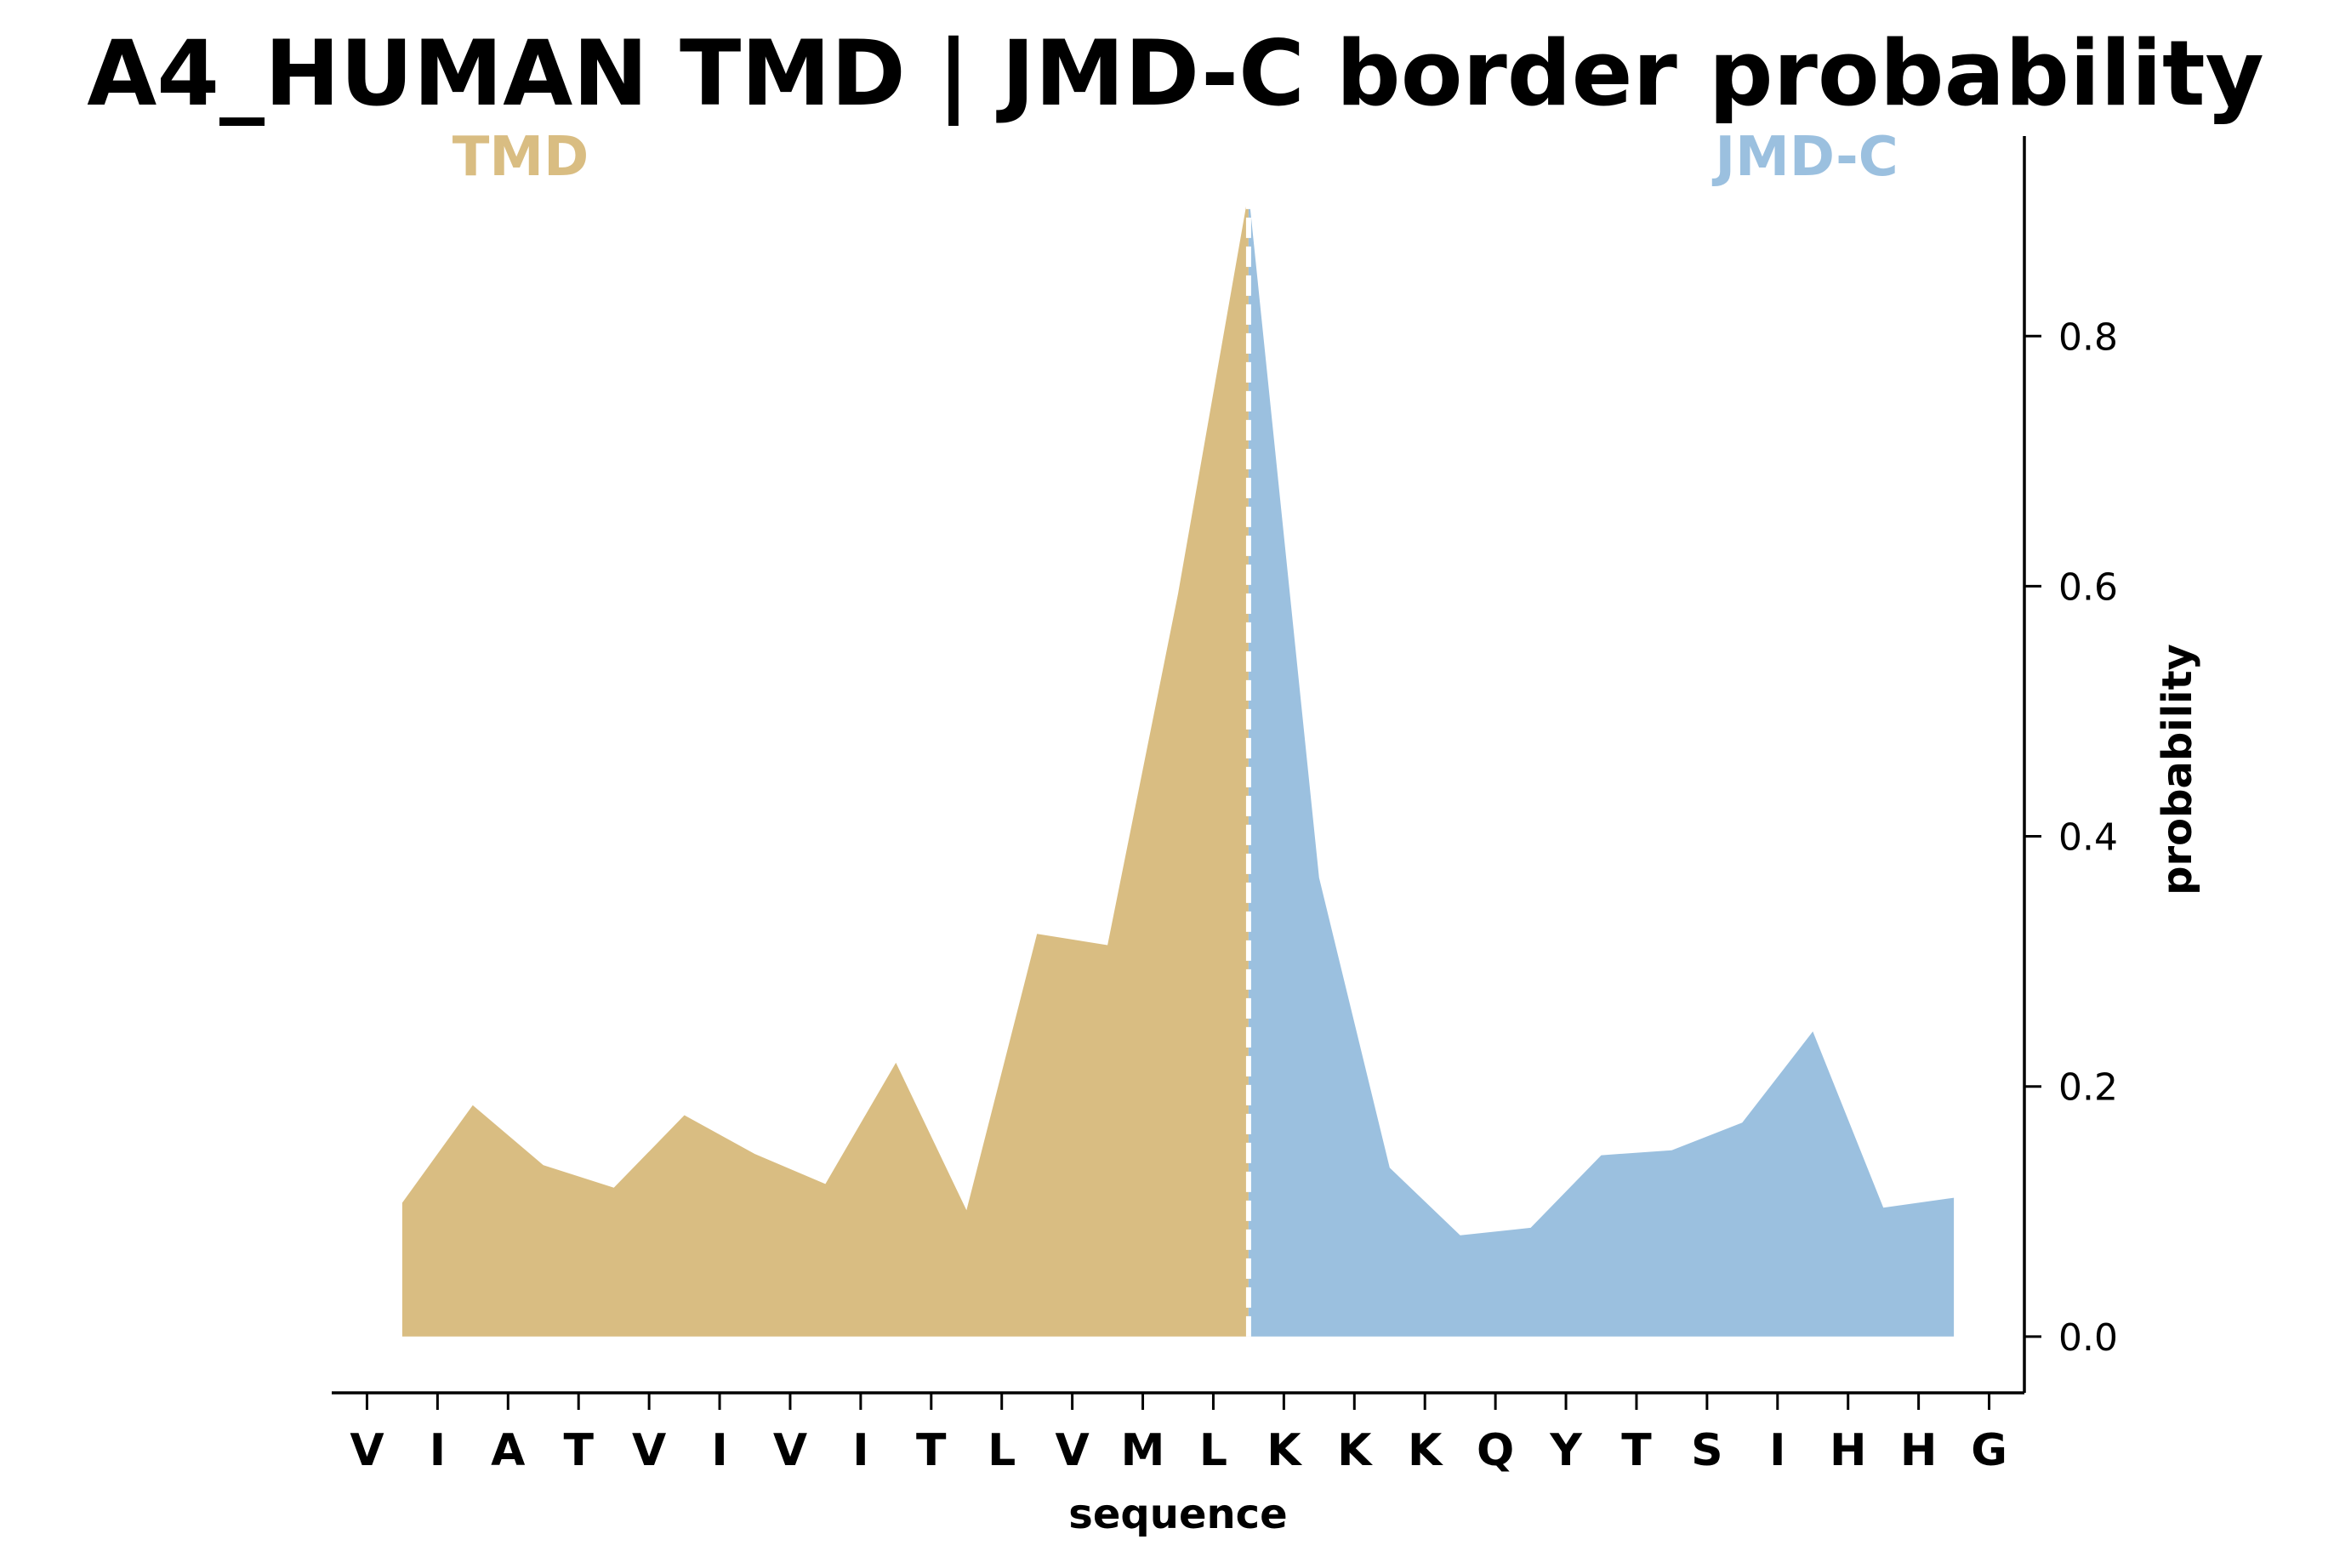 The image size is (2351, 1568). What do you see at coordinates (508, 1450) in the screenshot?
I see `x-tick-label-2: A` at bounding box center [508, 1450].